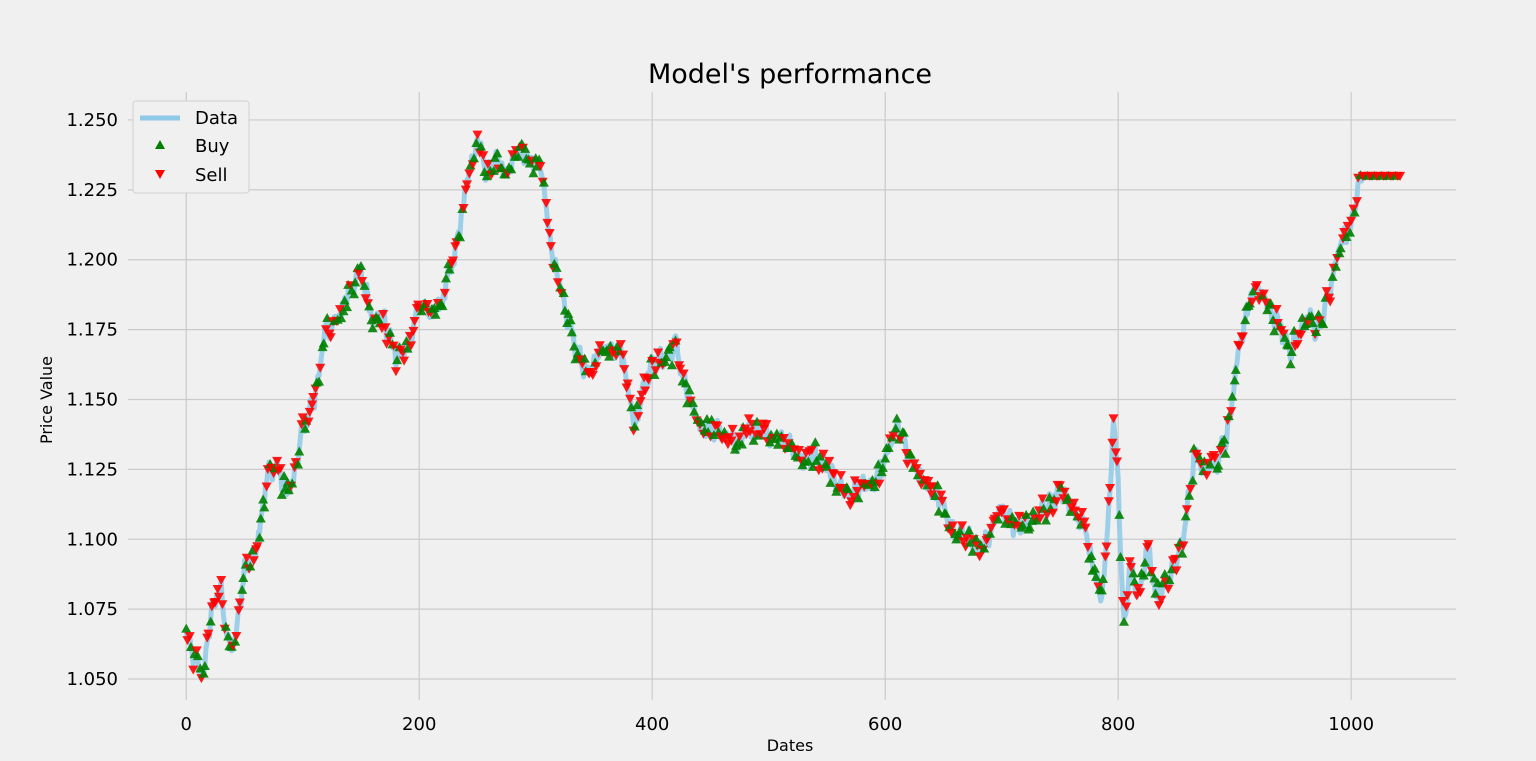  What do you see at coordinates (92, 330) in the screenshot?
I see `y-tick-label: 1.175` at bounding box center [92, 330].